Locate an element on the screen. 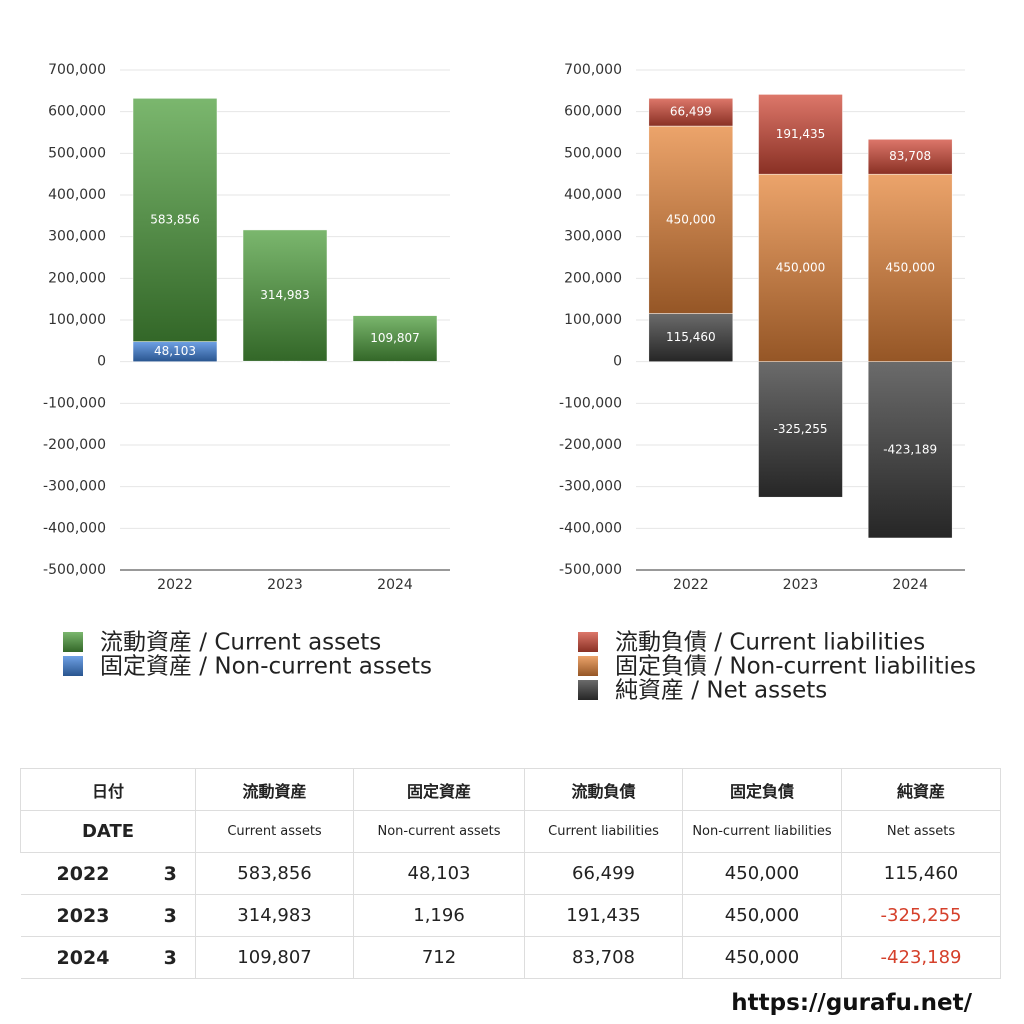 The image size is (1024, 1024). table-cell: 1,196 is located at coordinates (439, 915).